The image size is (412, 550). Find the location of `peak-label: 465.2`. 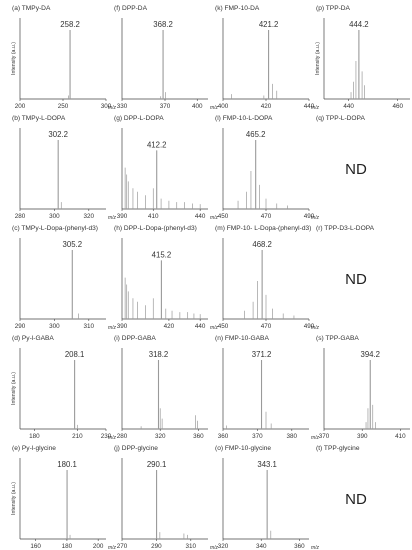

peak-label: 465.2 is located at coordinates (256, 134).